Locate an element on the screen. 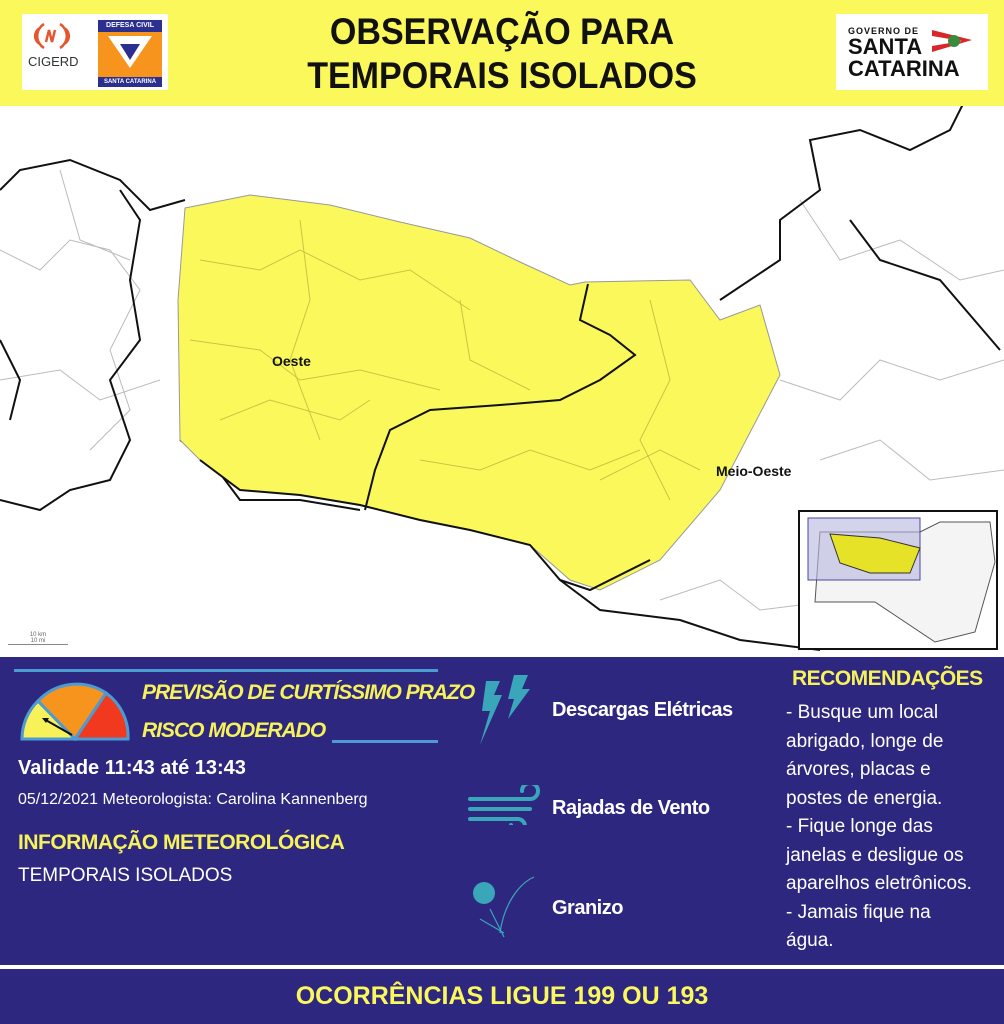 Image resolution: width=1004 pixels, height=1024 pixels. region-label-meio-oeste: Meio-Oeste is located at coordinates (754, 471).